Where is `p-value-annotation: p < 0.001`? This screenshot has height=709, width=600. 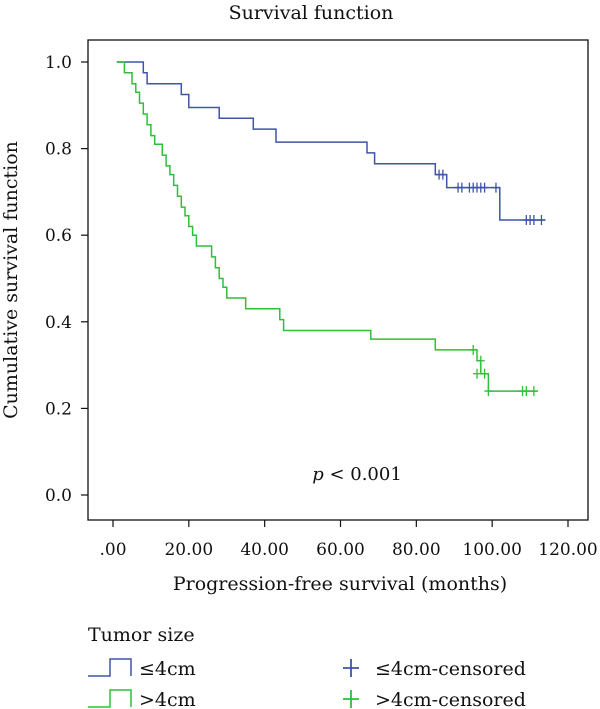 p-value-annotation: p < 0.001 is located at coordinates (357, 474).